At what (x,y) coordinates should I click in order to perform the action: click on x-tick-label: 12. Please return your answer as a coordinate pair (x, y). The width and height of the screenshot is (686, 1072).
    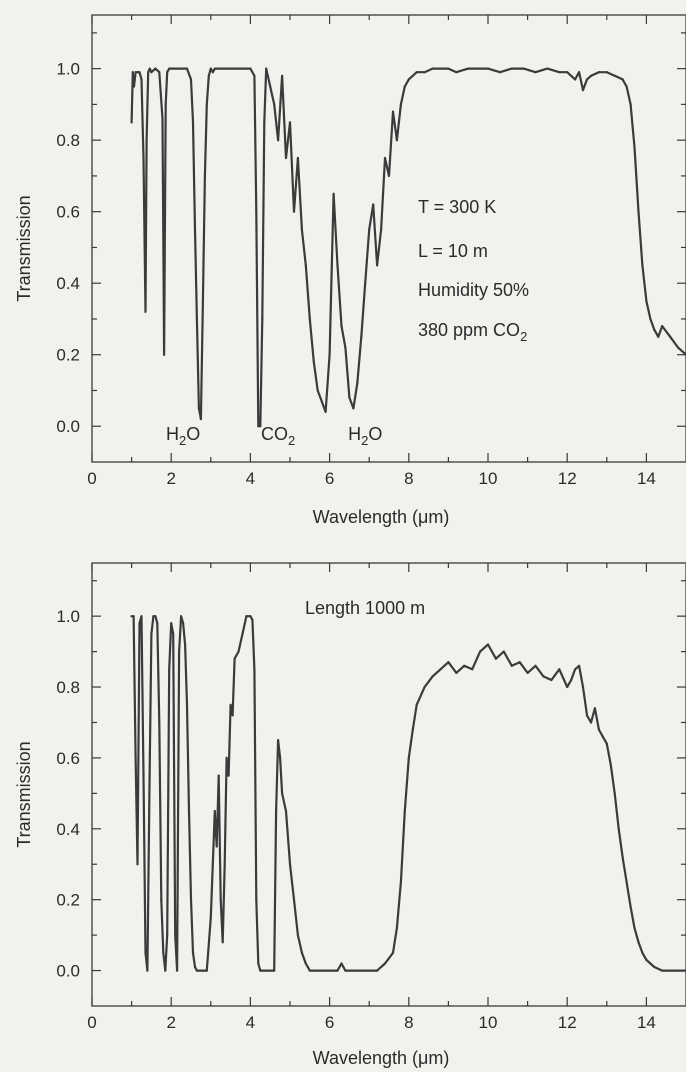
    Looking at the image, I should click on (567, 478).